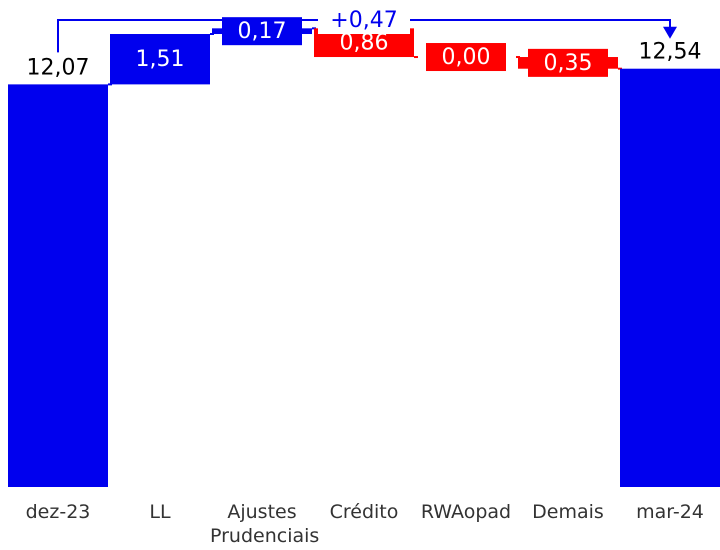 This screenshot has height=550, width=720. I want to click on x-tick-label: RWAopad, so click(466, 512).